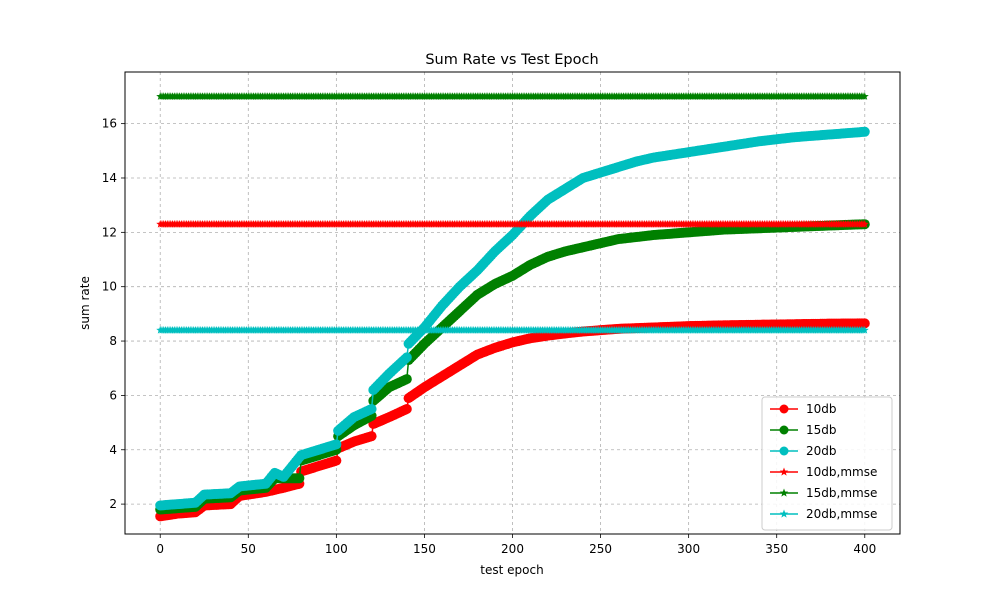 This screenshot has width=1000, height=600. I want to click on legend-item: 15db,mmse, so click(823, 493).